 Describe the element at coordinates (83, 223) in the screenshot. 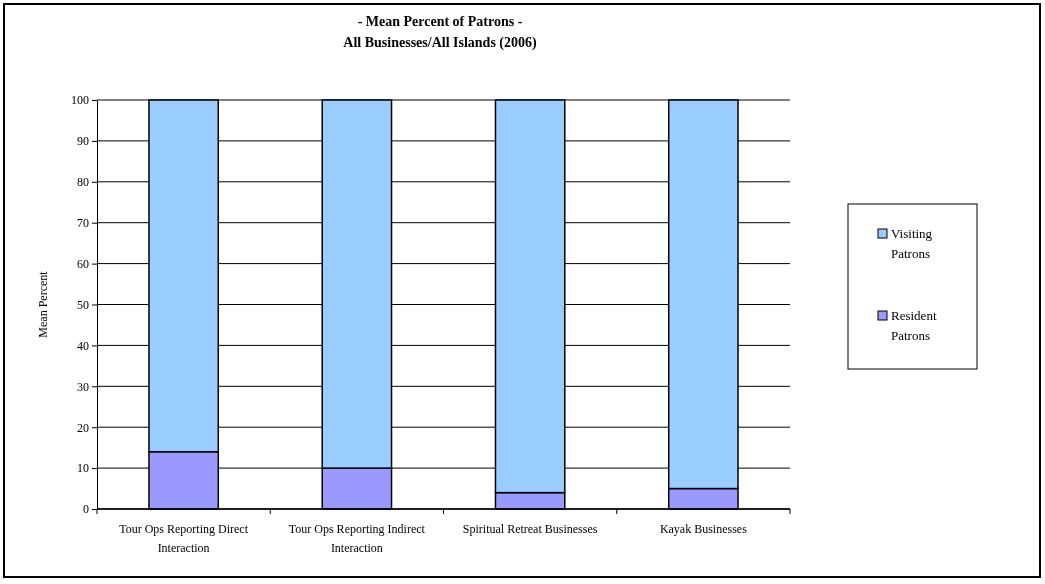

I see `y-tick-label: 70` at that location.